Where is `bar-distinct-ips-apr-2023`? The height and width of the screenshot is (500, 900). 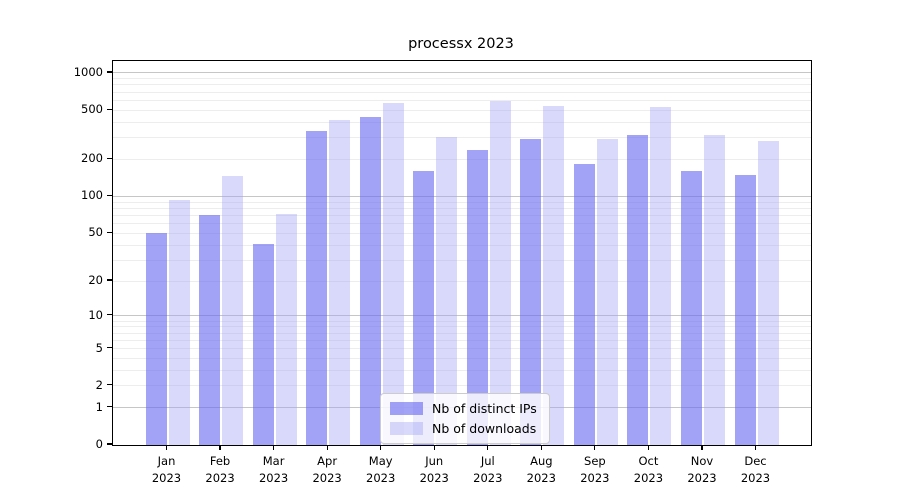
bar-distinct-ips-apr-2023 is located at coordinates (317, 287).